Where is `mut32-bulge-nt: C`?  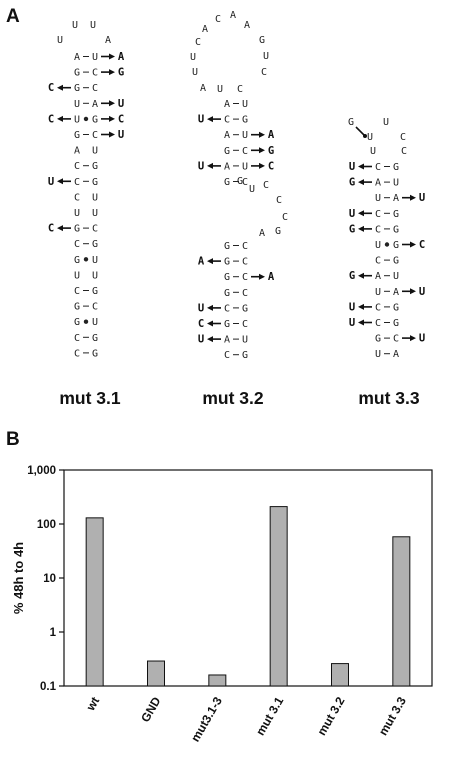 mut32-bulge-nt: C is located at coordinates (266, 185).